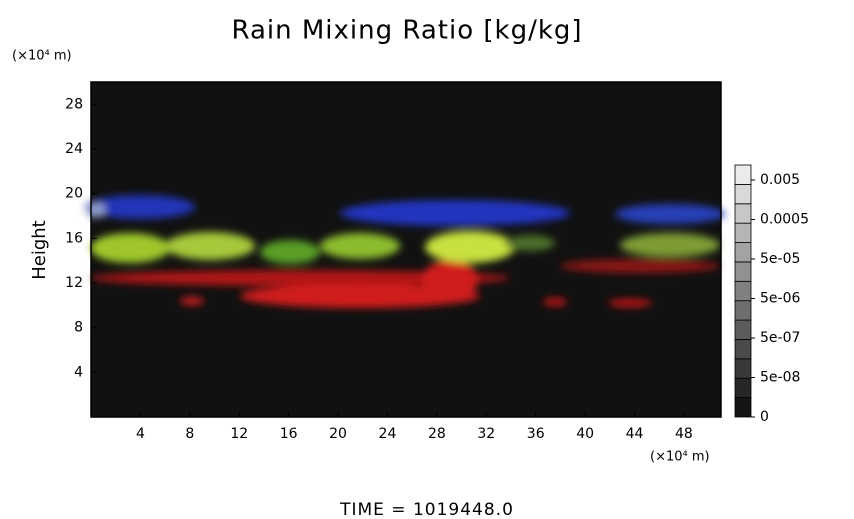 Image resolution: width=854 pixels, height=519 pixels. Describe the element at coordinates (140, 434) in the screenshot. I see `x-tick-label: 4` at that location.